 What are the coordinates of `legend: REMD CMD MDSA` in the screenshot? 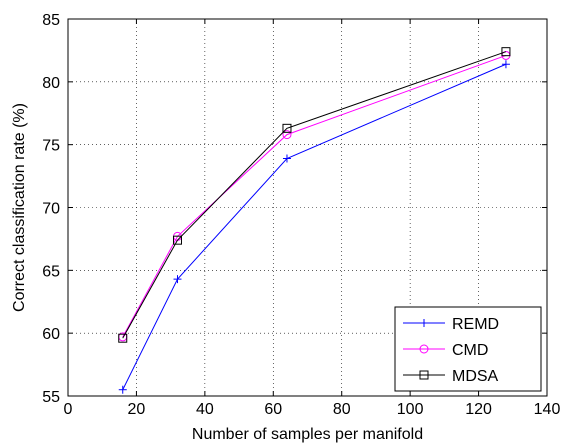 It's located at (468, 349).